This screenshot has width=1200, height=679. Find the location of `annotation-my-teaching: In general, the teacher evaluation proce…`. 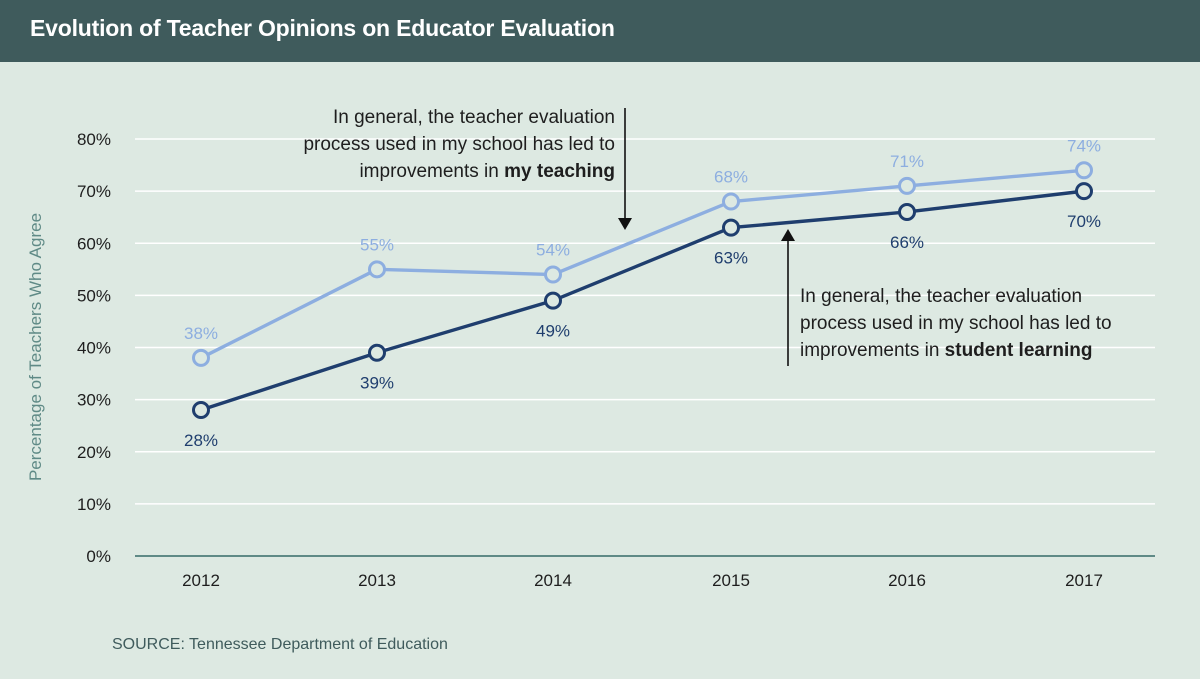

annotation-my-teaching: In general, the teacher evaluation proce… is located at coordinates (432, 144).